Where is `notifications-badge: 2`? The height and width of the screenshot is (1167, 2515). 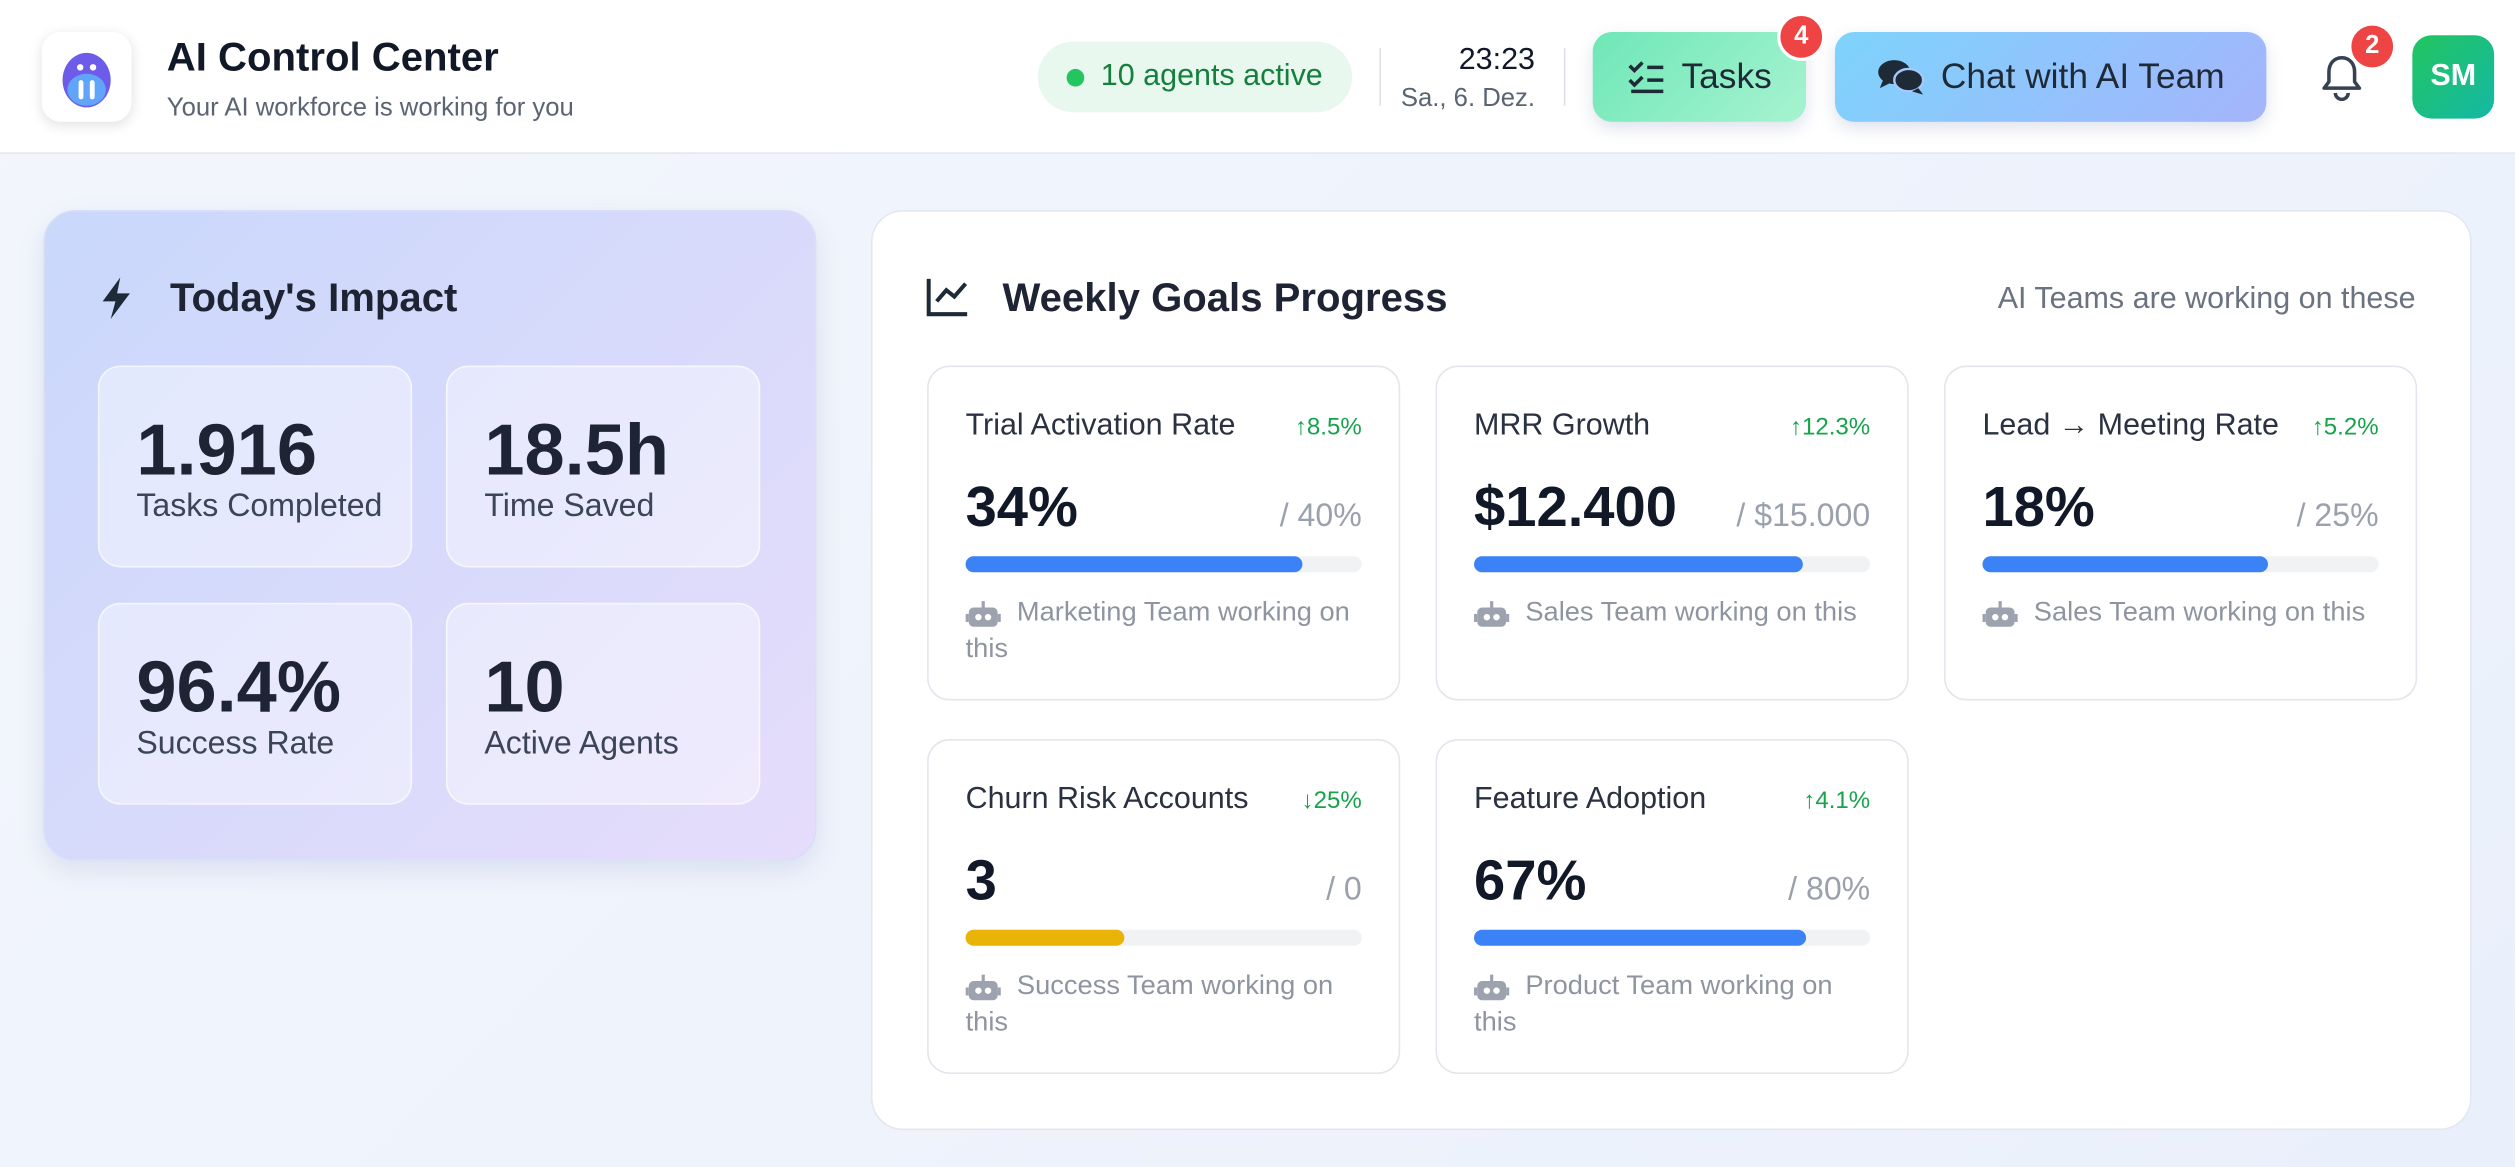 notifications-badge: 2 is located at coordinates (2372, 46).